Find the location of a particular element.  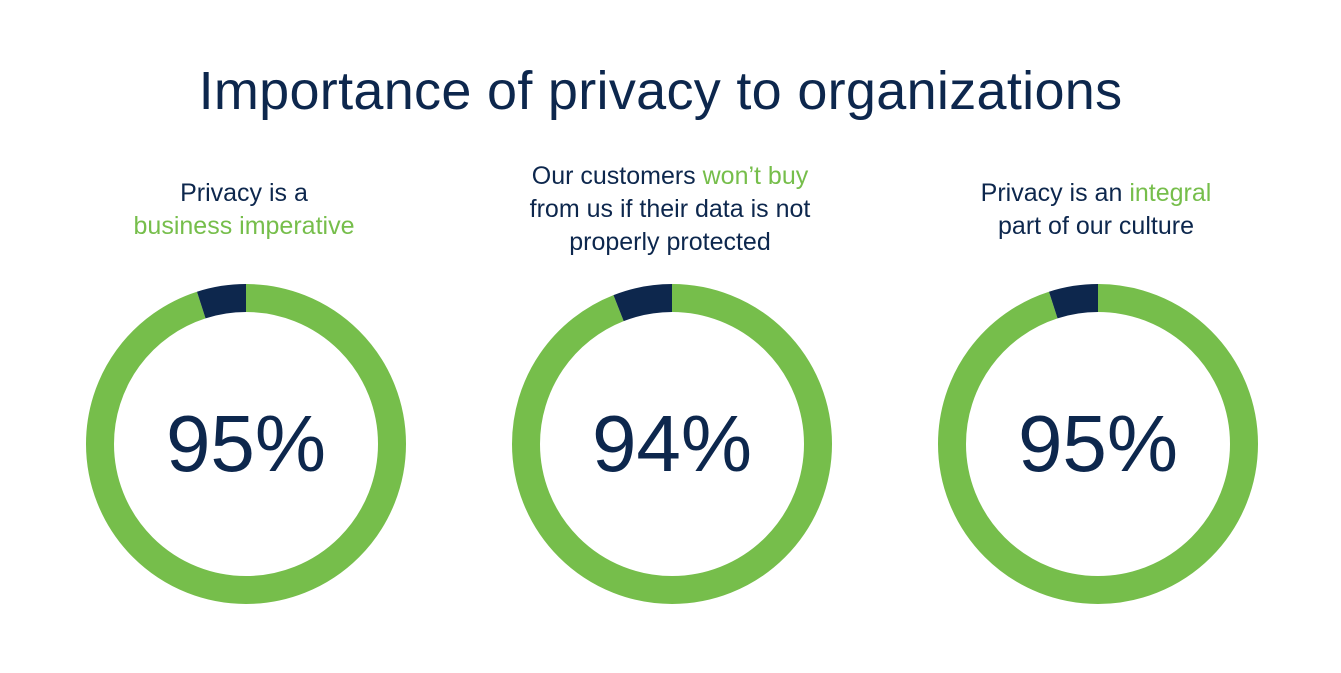

caption-text: from us if their data is not is located at coordinates (670, 209).